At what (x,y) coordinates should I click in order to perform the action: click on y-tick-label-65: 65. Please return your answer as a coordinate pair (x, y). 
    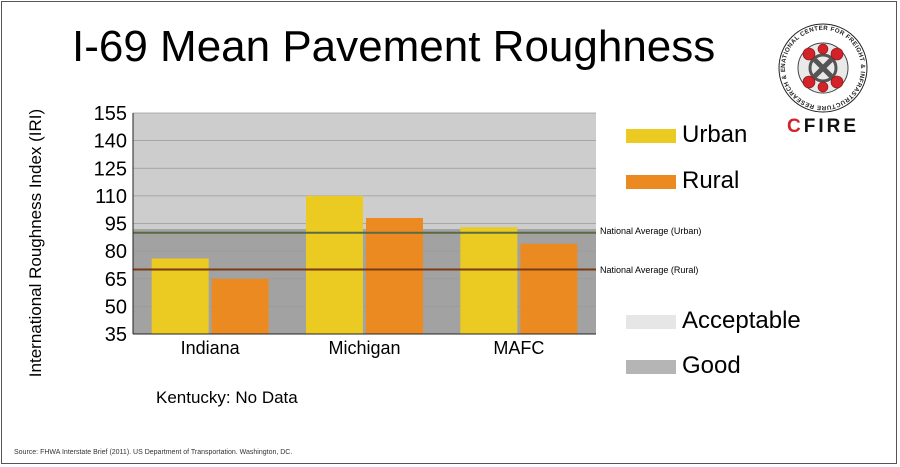
    Looking at the image, I should click on (116, 280).